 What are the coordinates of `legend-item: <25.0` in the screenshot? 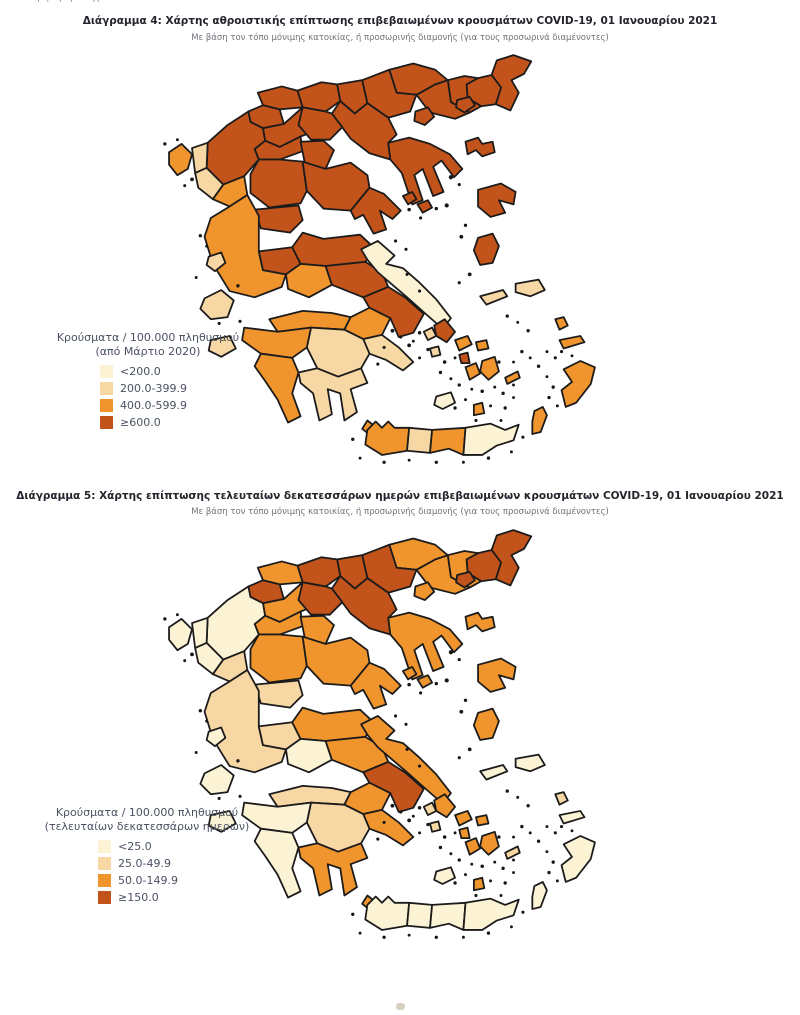 It's located at (147, 846).